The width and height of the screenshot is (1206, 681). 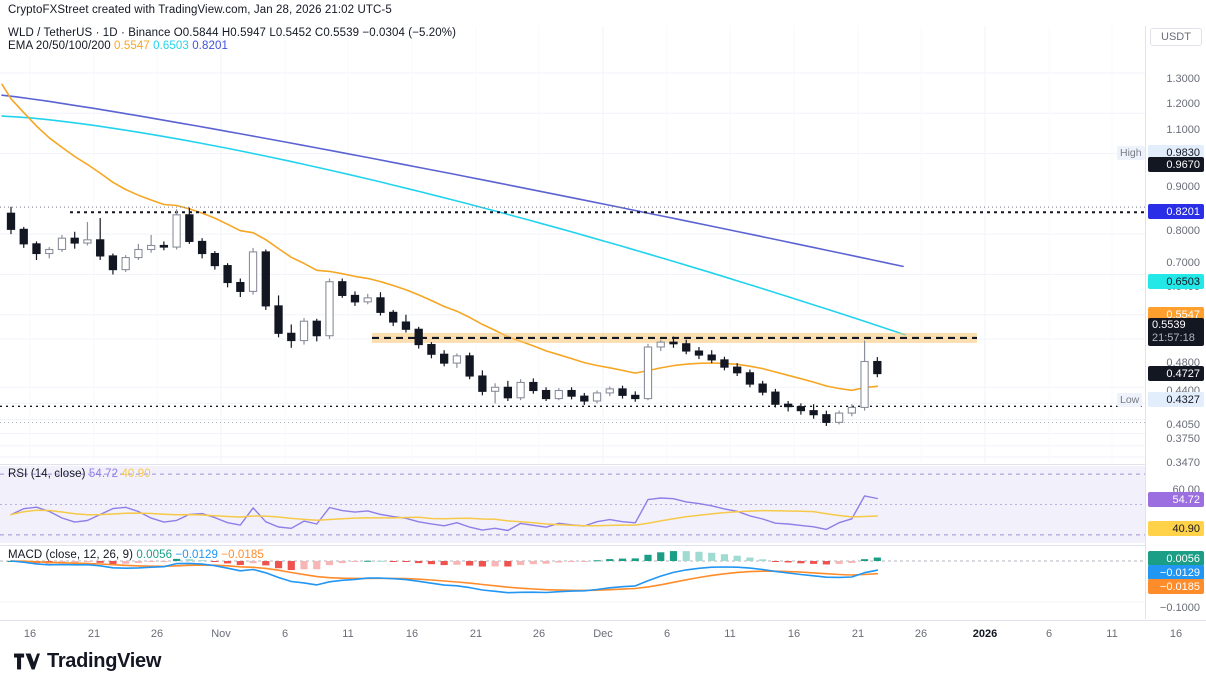 What do you see at coordinates (1176, 558) in the screenshot?
I see `price-badge: 0.0056` at bounding box center [1176, 558].